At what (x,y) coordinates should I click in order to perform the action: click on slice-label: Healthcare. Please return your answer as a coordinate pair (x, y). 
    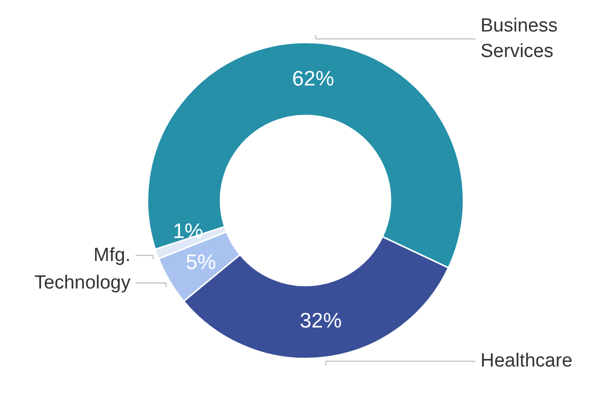
    Looking at the image, I should click on (526, 361).